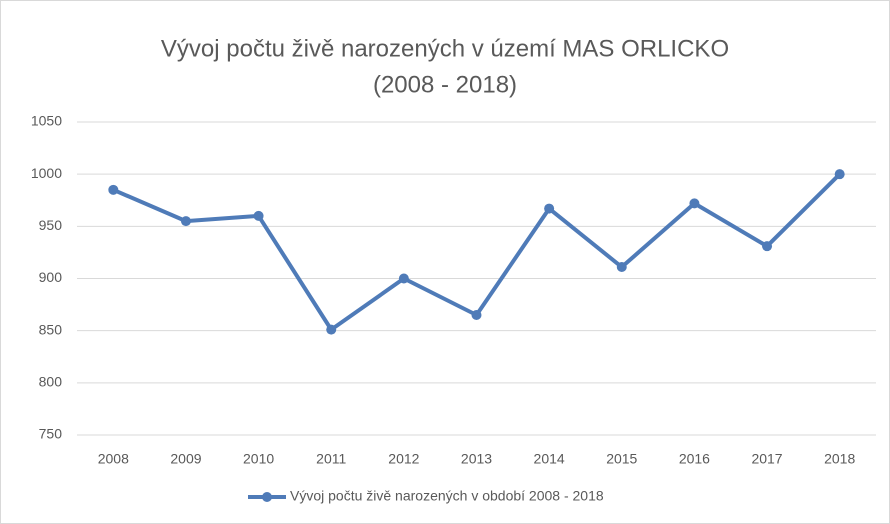 This screenshot has width=890, height=524. What do you see at coordinates (766, 459) in the screenshot?
I see `x-tick-label: 2017` at bounding box center [766, 459].